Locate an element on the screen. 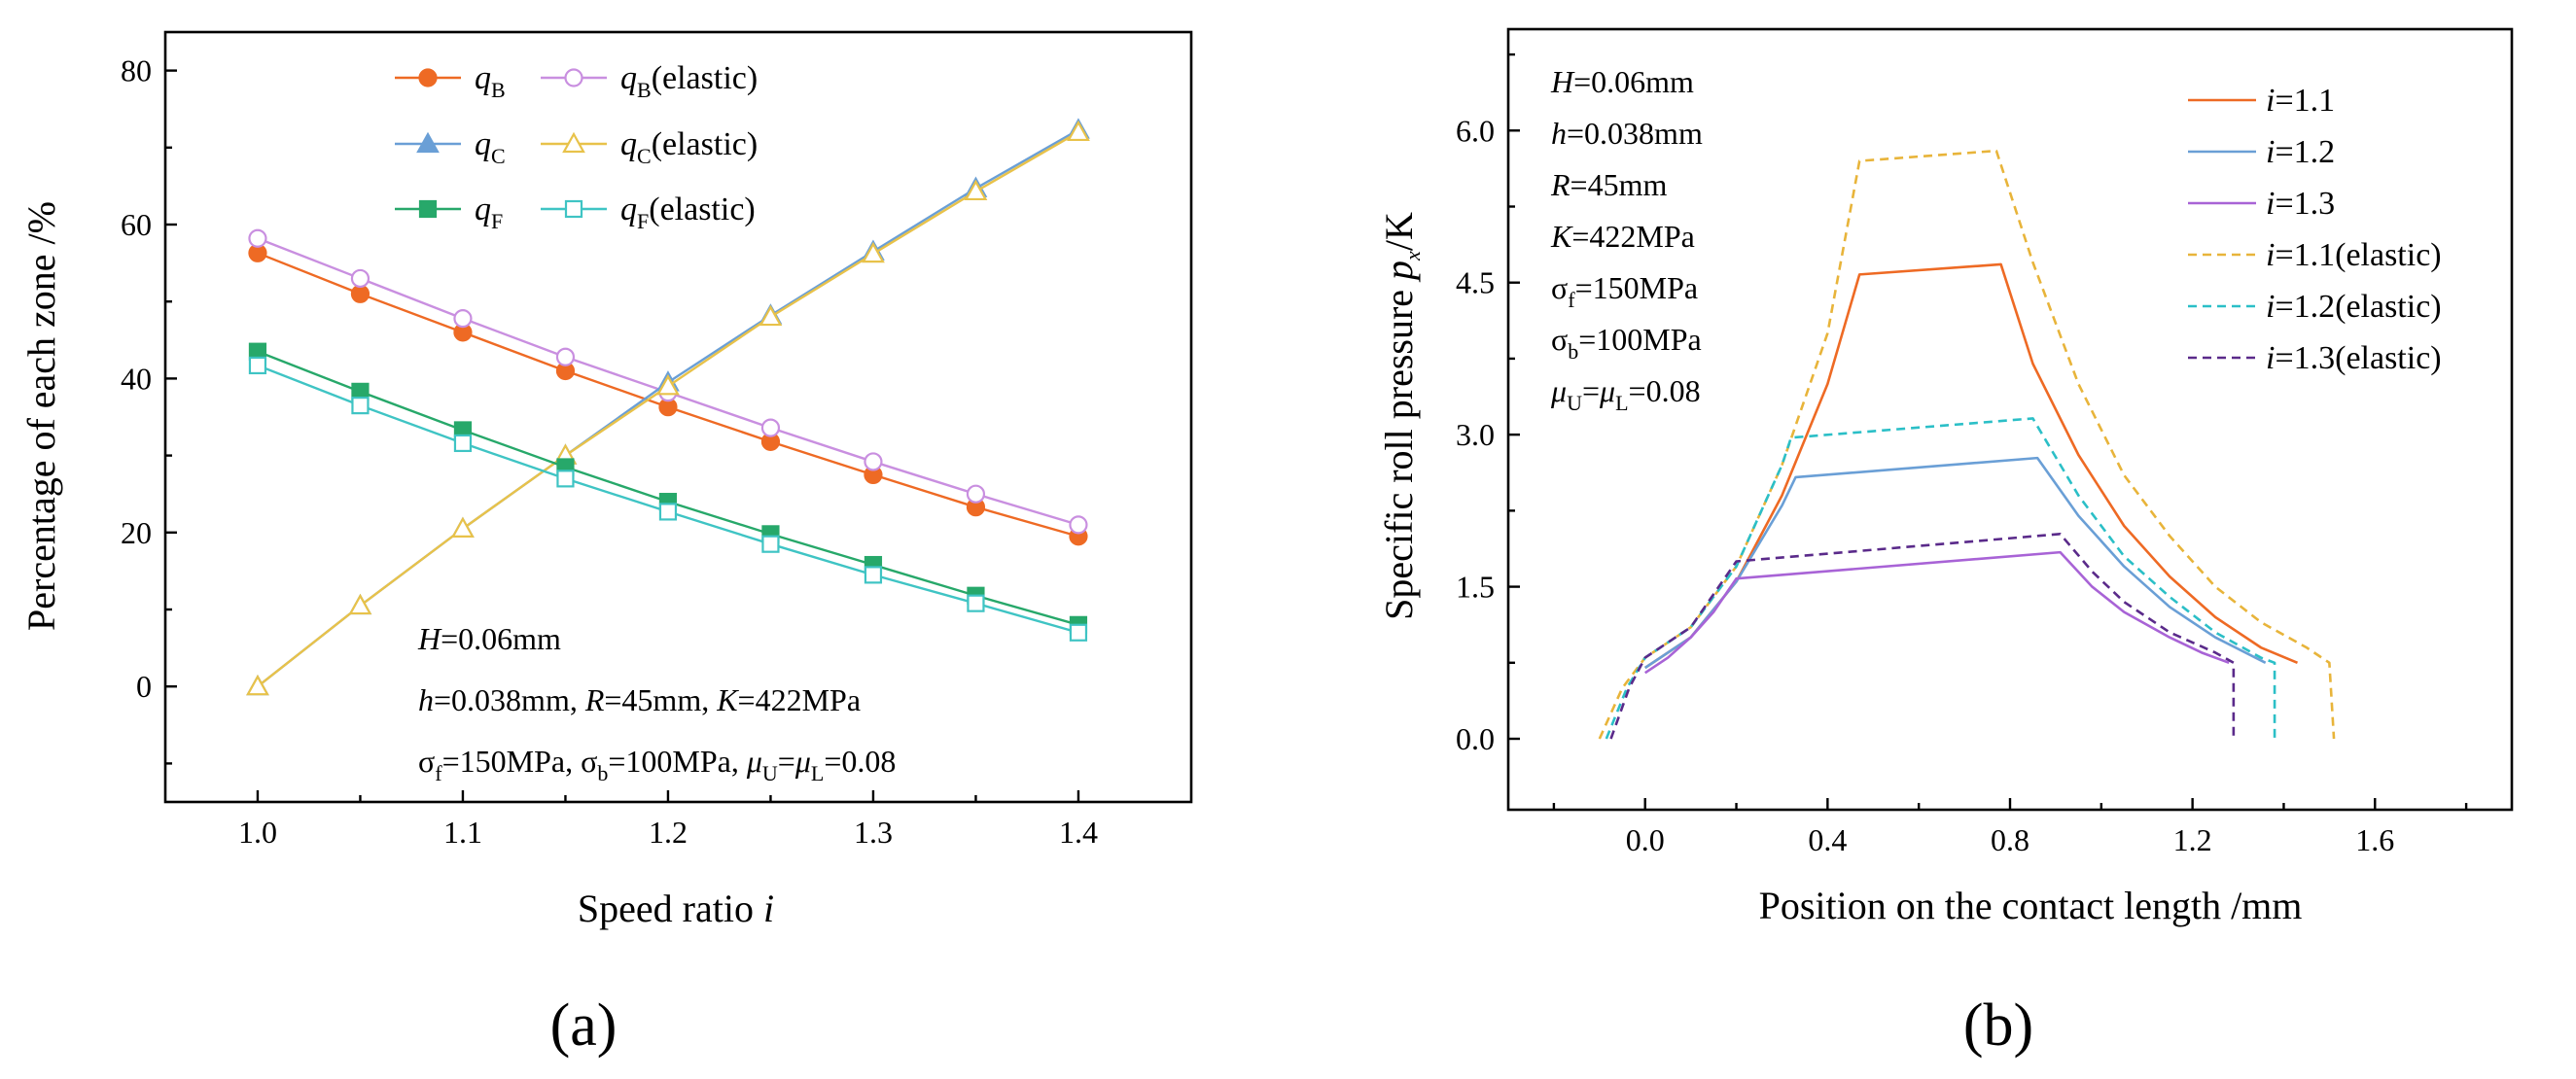 This screenshot has width=2576, height=1079. chart-a-x-tick-label: 1.4 is located at coordinates (1079, 832).